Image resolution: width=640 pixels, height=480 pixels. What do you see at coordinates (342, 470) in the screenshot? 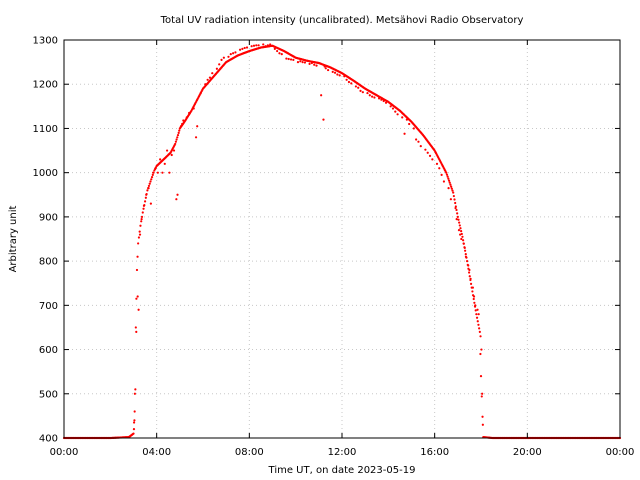
I see `x-axis-label: Time UT, on date 2023-05-19` at bounding box center [342, 470].